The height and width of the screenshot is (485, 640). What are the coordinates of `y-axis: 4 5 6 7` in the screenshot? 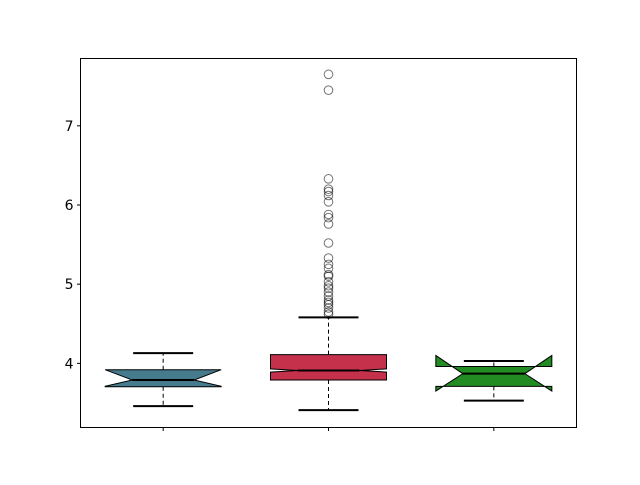 It's located at (73, 245).